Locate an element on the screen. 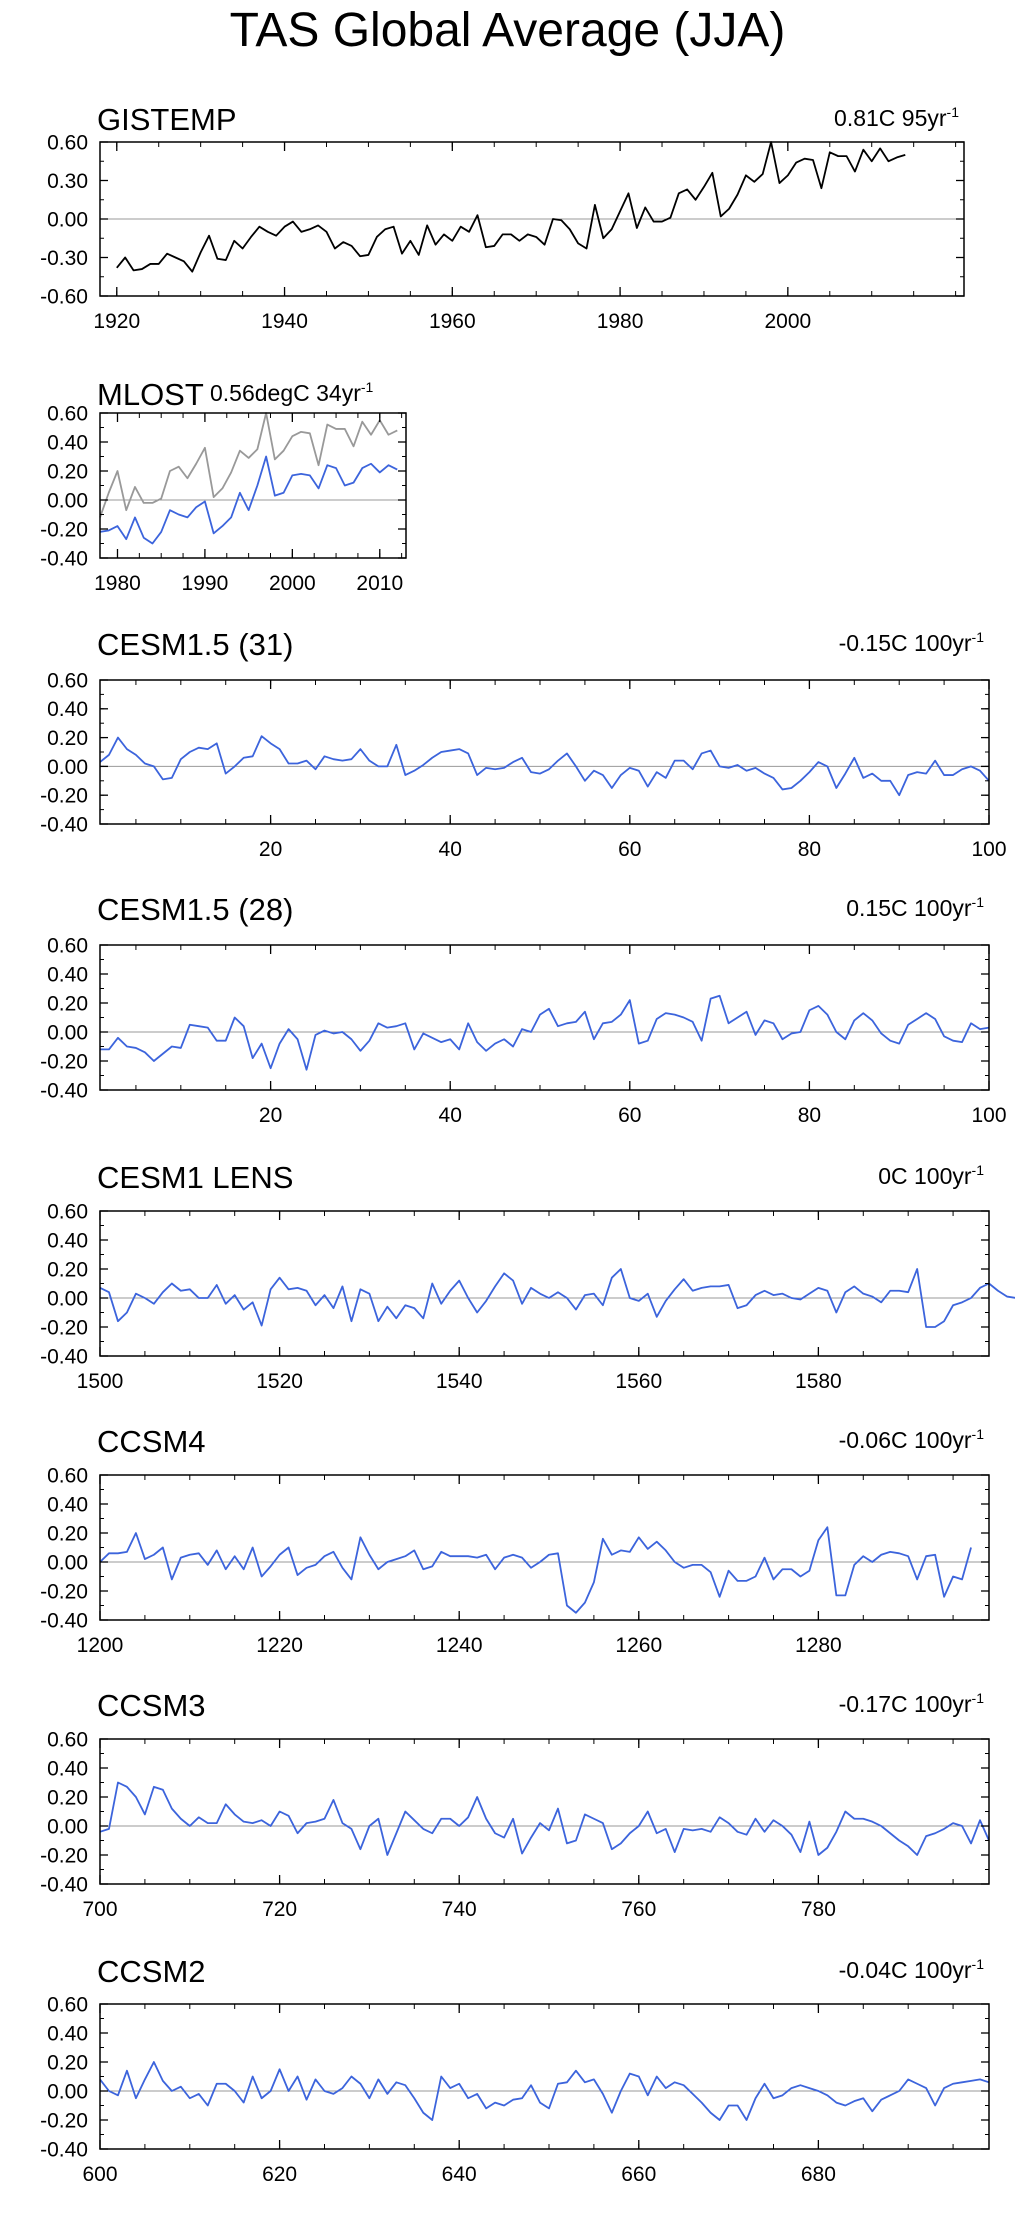 Image resolution: width=1015 pixels, height=2216 pixels. x-tick-label: 740 is located at coordinates (459, 1909).